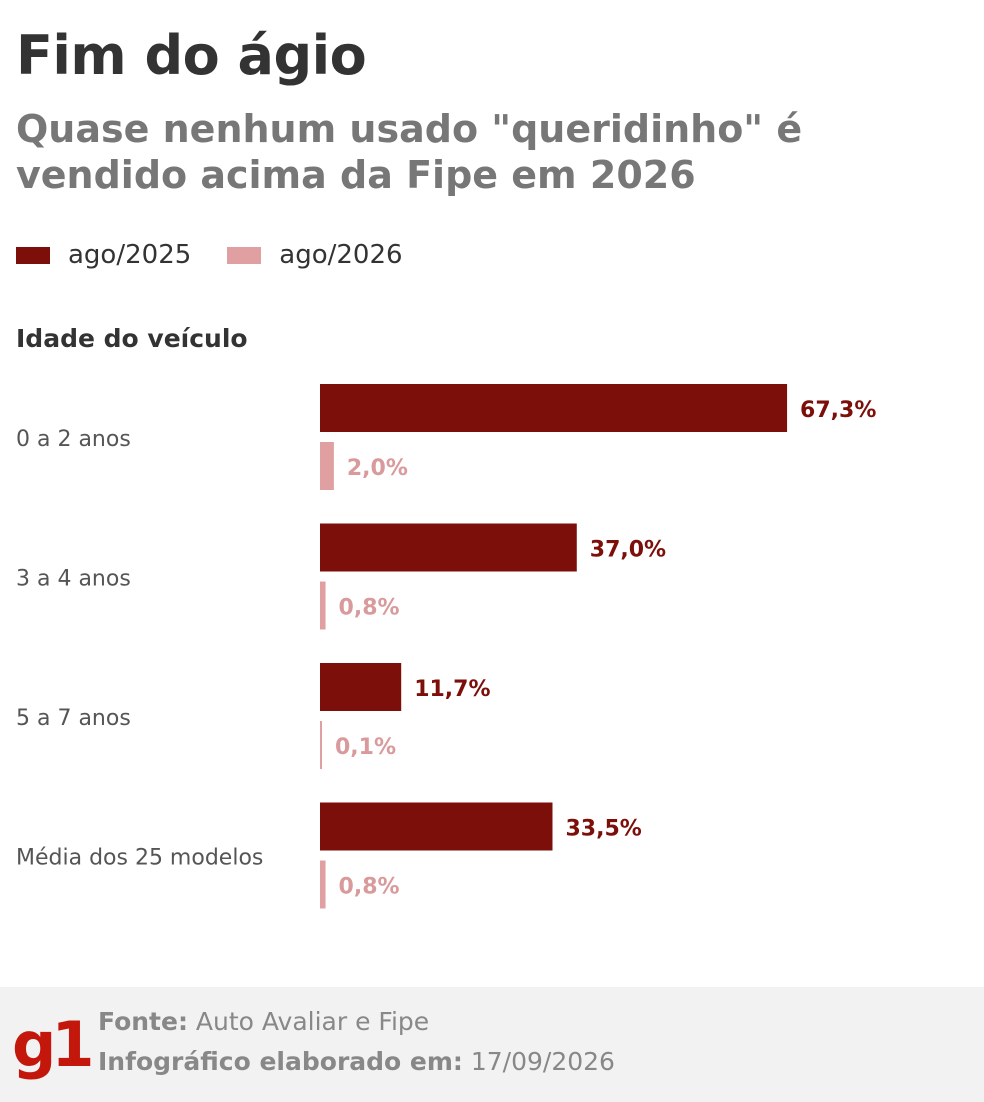  Describe the element at coordinates (244, 255) in the screenshot. I see `legend-swatch-ago2026` at that location.